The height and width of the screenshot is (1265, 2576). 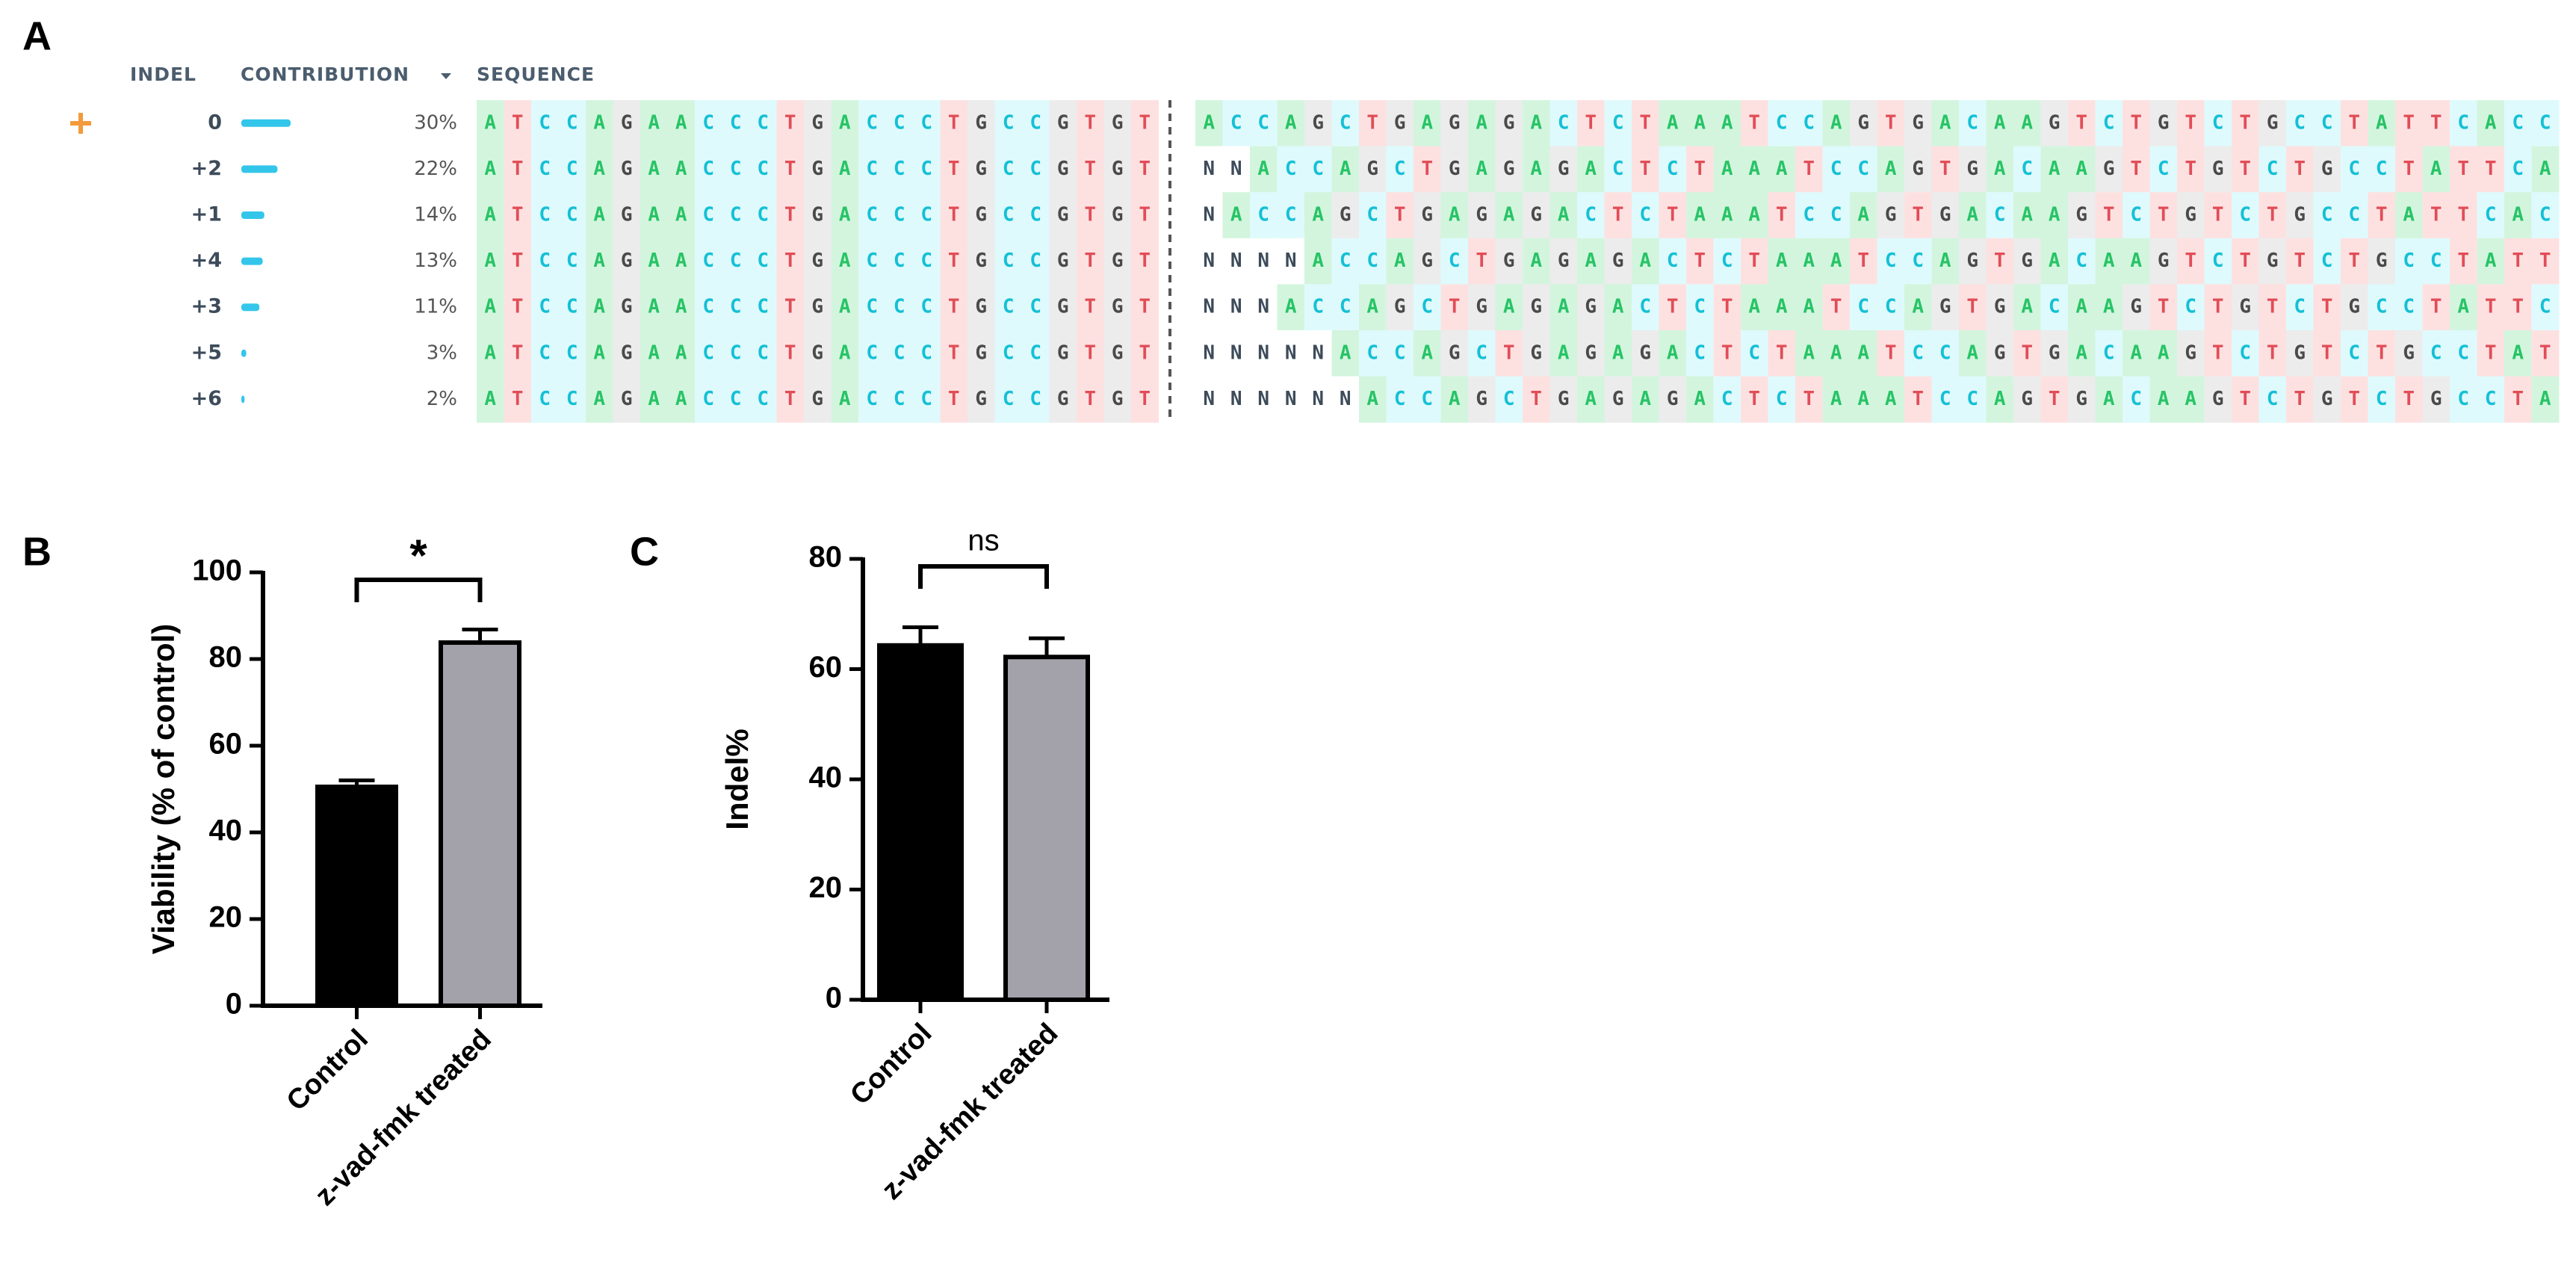 What do you see at coordinates (80, 123) in the screenshot?
I see `add-icon` at bounding box center [80, 123].